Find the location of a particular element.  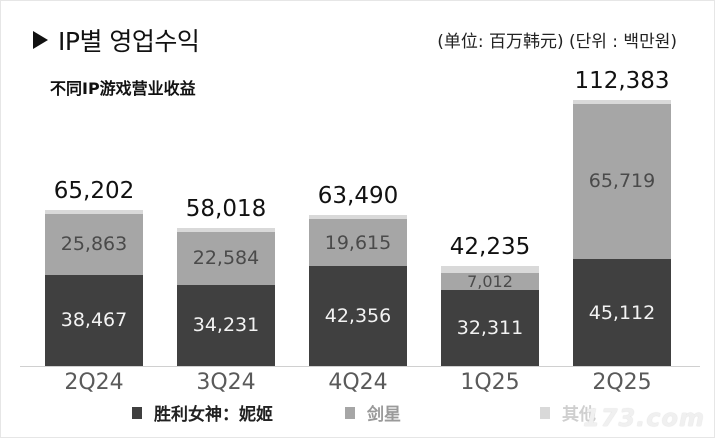

unit-label: (单位: 百万韩元) (단위 : 백만원) is located at coordinates (557, 42).